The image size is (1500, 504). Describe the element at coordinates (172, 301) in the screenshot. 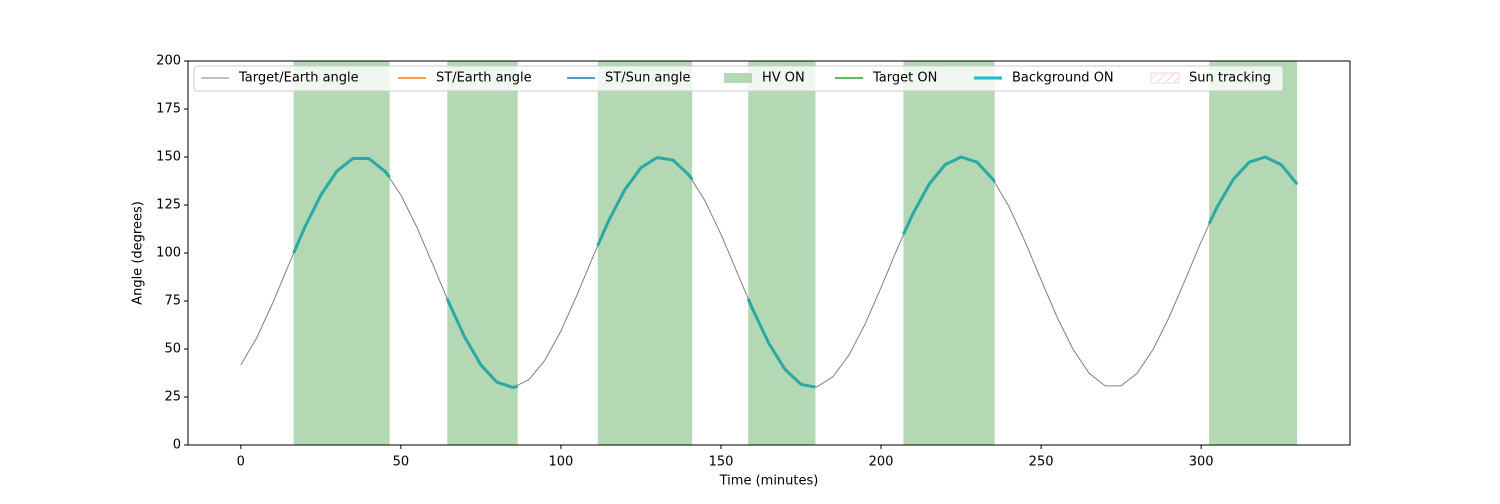

I see `y-tick-label: 75` at that location.